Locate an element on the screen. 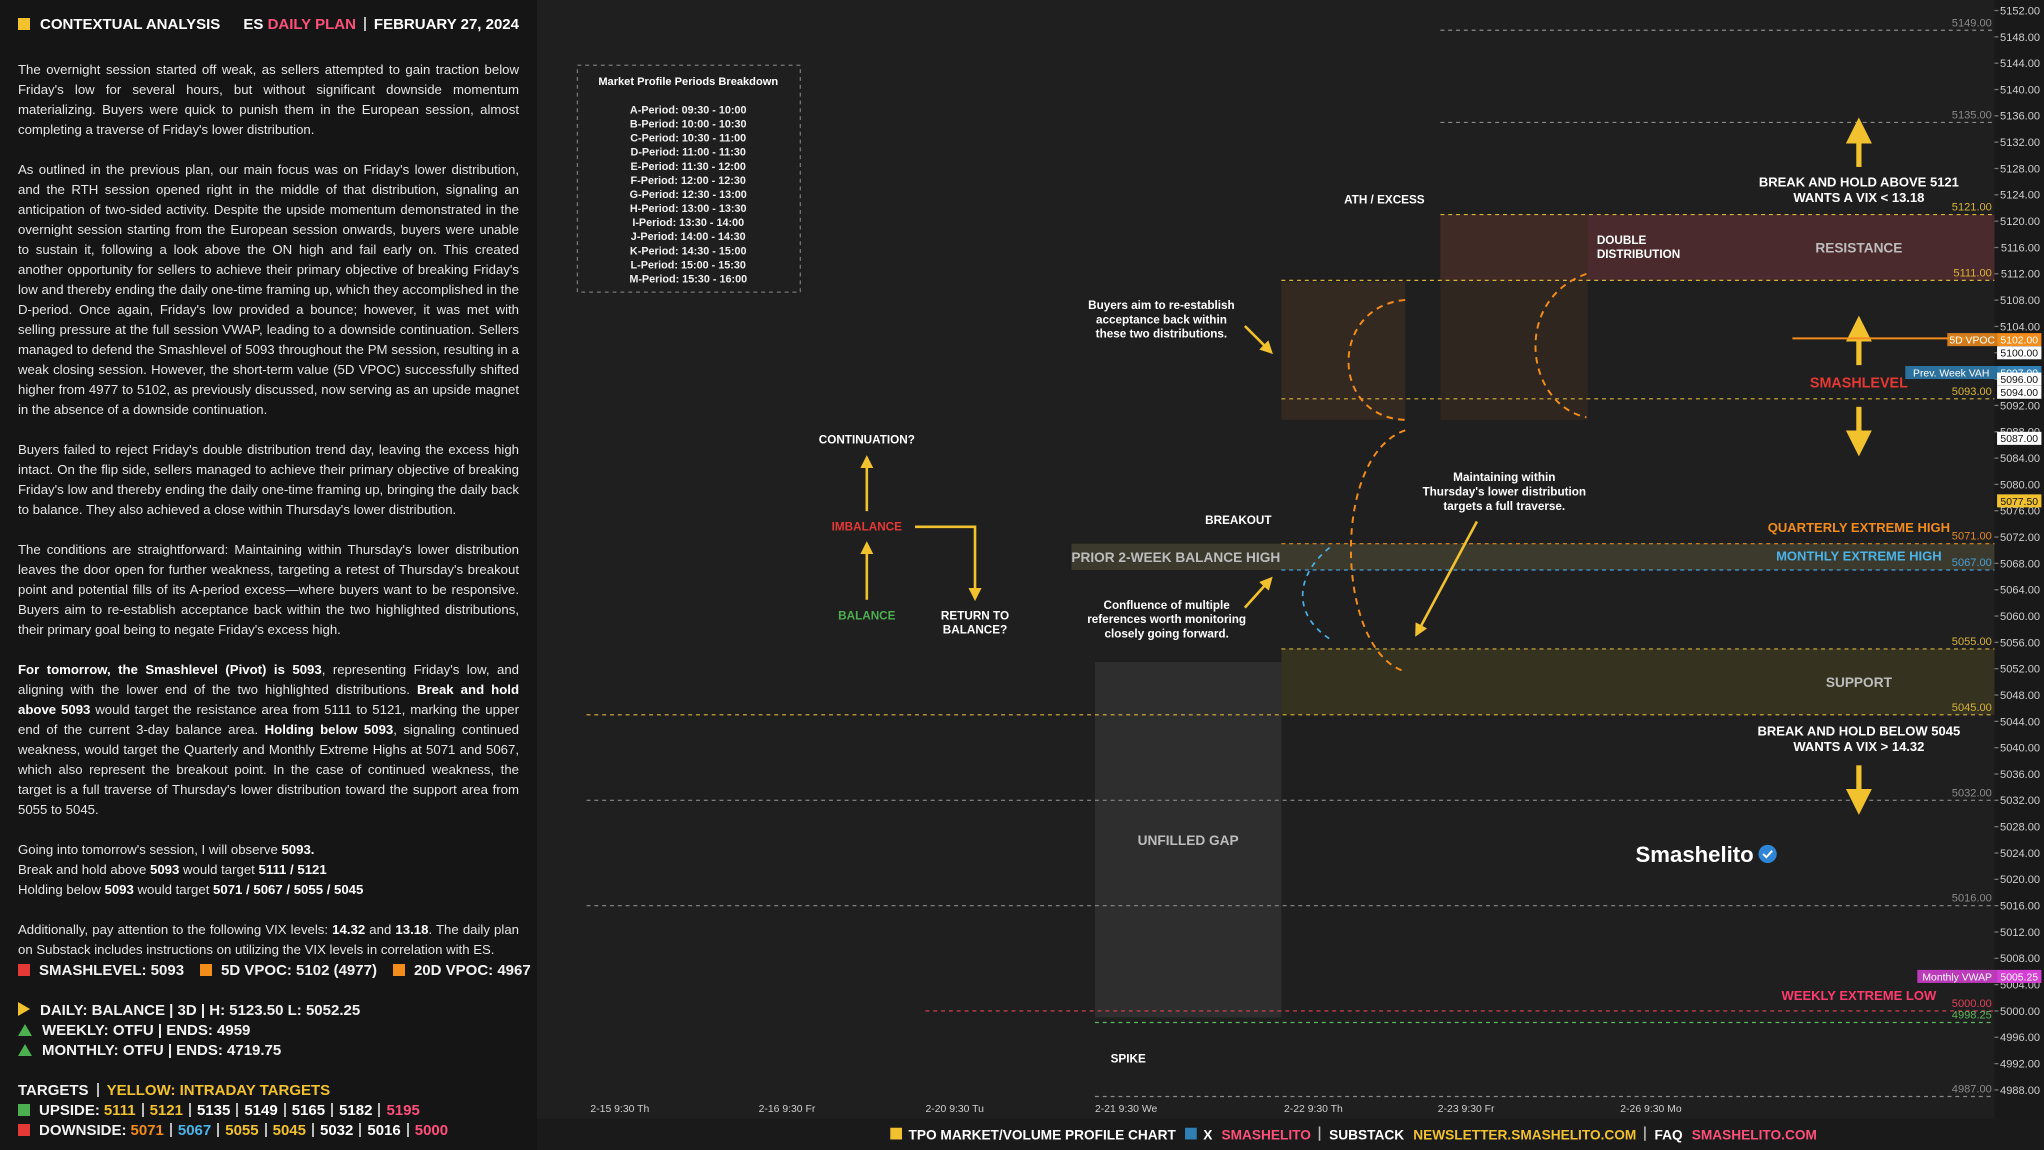 The height and width of the screenshot is (1150, 2044). annotation: Confluence of multiple is located at coordinates (1166, 605).